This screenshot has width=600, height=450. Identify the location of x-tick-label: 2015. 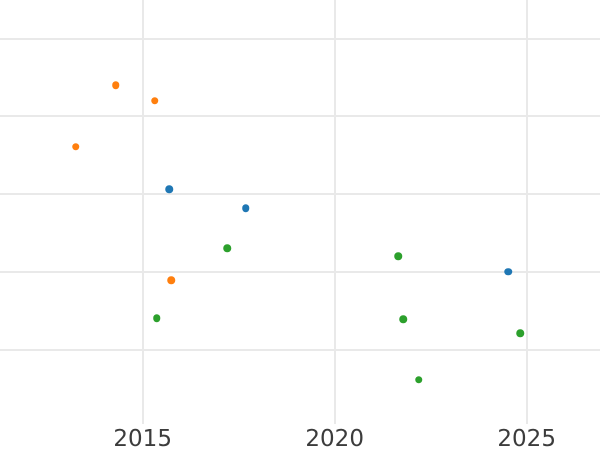
(142, 438).